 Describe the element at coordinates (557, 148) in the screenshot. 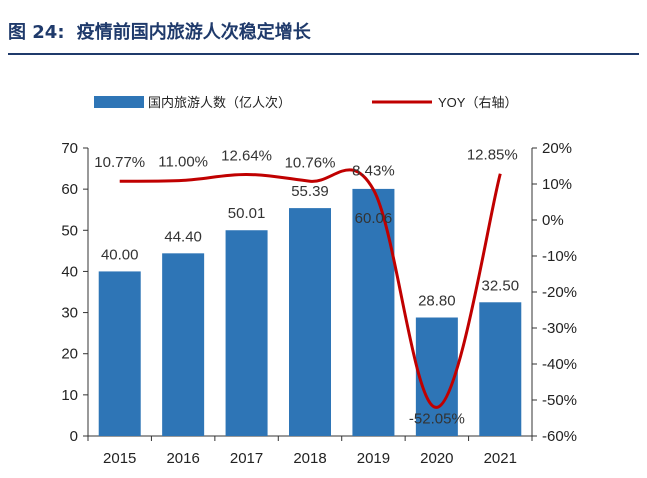

I see `y-right-tick-label: 20%` at that location.